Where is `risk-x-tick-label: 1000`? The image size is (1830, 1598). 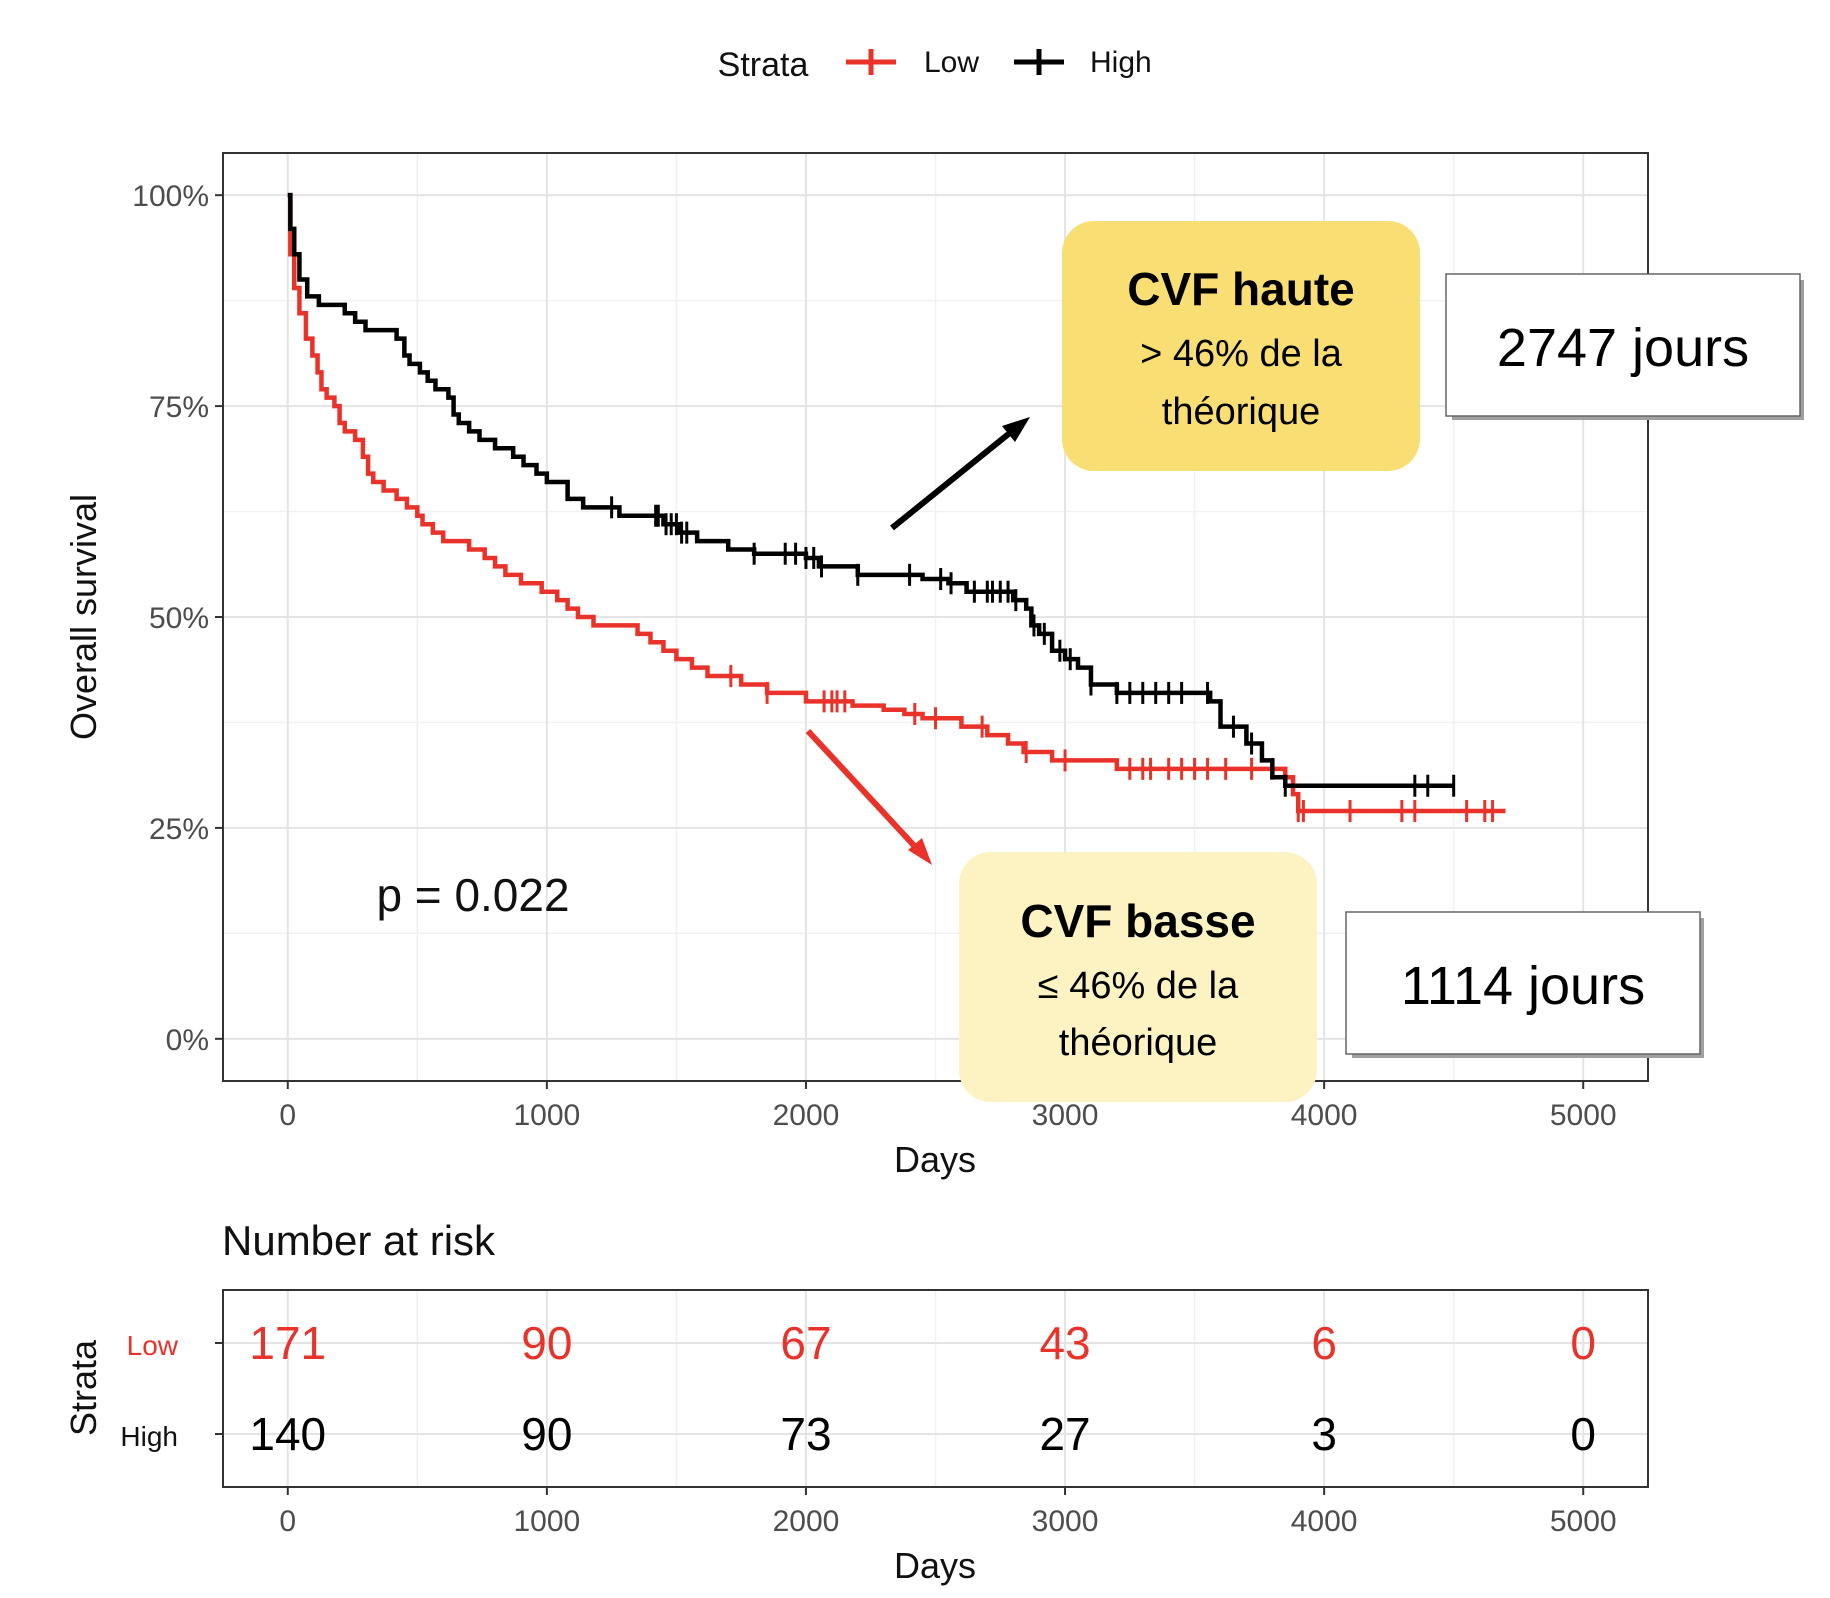 risk-x-tick-label: 1000 is located at coordinates (546, 1521).